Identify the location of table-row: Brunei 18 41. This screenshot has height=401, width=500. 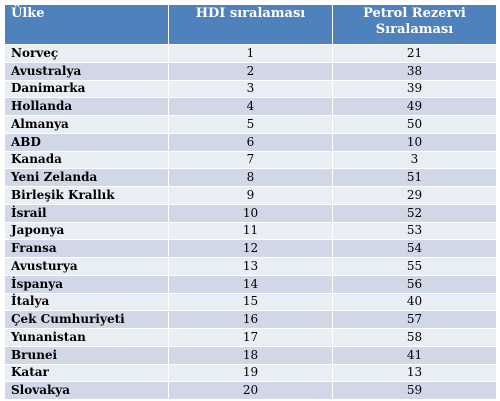
(250, 355).